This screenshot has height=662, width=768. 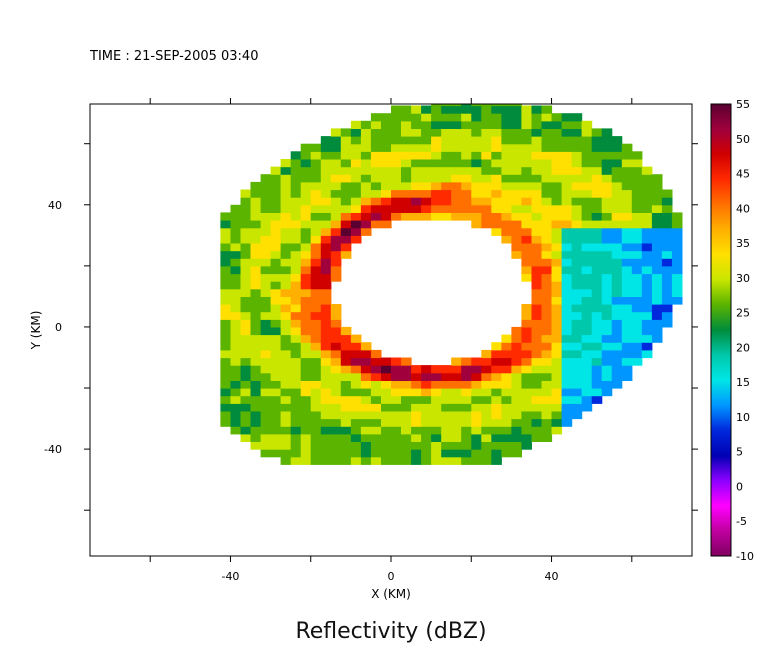 What do you see at coordinates (58, 327) in the screenshot?
I see `y-tick-label: 0` at bounding box center [58, 327].